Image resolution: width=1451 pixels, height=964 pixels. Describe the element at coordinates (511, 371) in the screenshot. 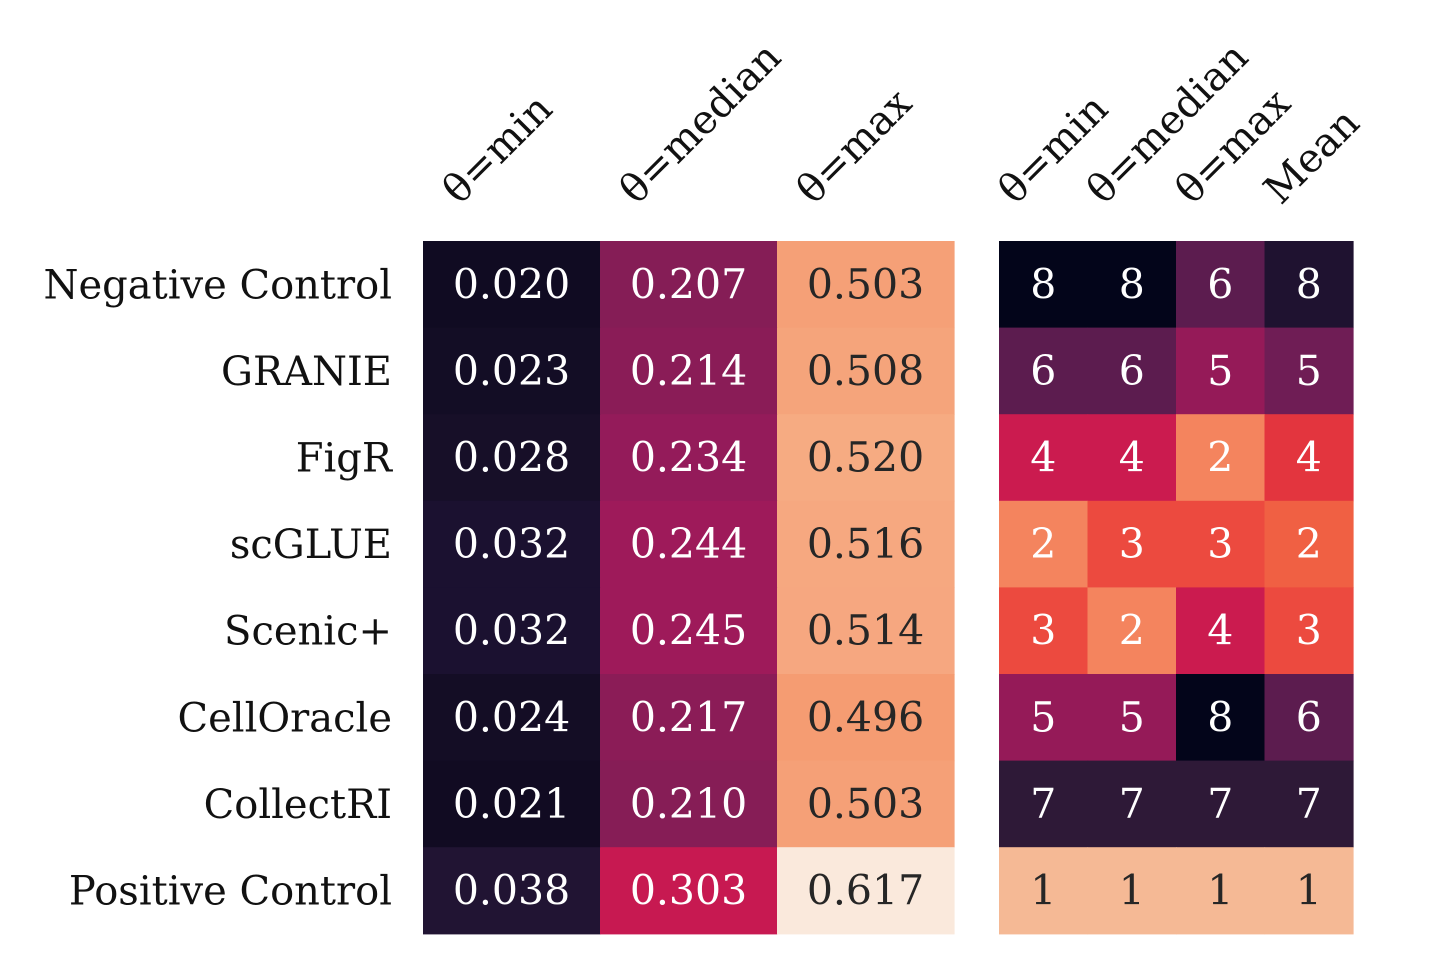

I see `cell-value-label: 0.023` at that location.